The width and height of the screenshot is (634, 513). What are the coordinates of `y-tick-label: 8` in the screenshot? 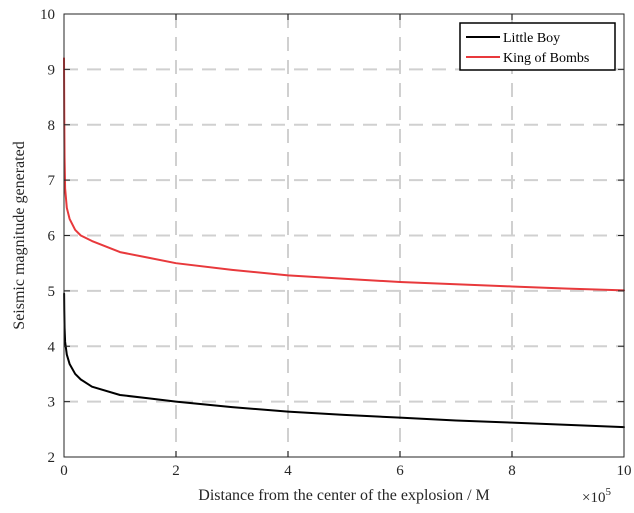 It's located at (52, 126).